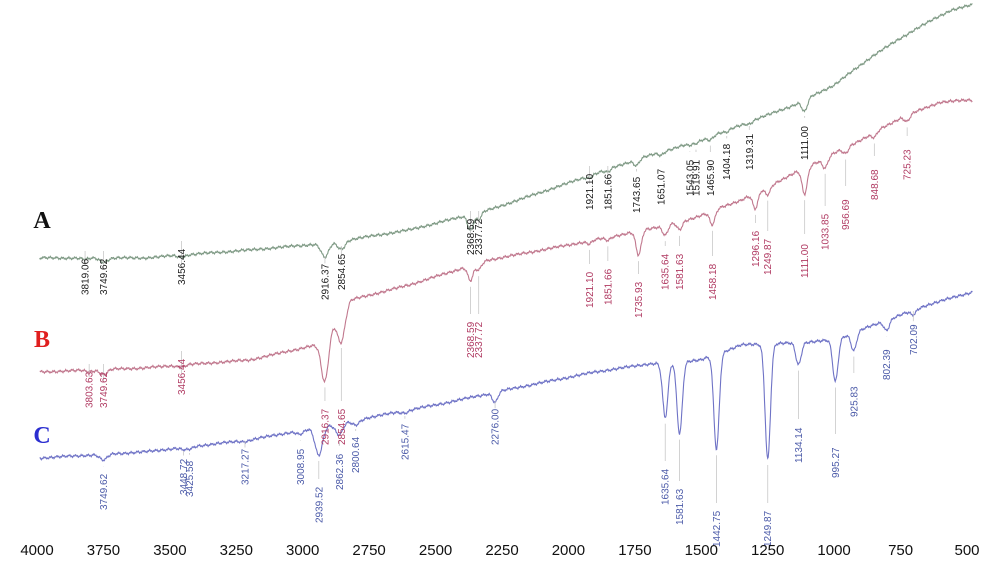  What do you see at coordinates (90, 389) in the screenshot?
I see `peak-label-b-0: 3803.63` at bounding box center [90, 389].